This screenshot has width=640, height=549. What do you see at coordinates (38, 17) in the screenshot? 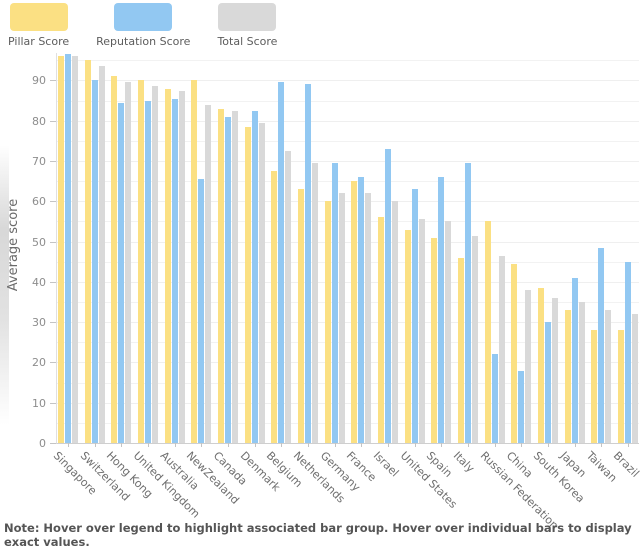
I see `pillar-score-swatch` at bounding box center [38, 17].